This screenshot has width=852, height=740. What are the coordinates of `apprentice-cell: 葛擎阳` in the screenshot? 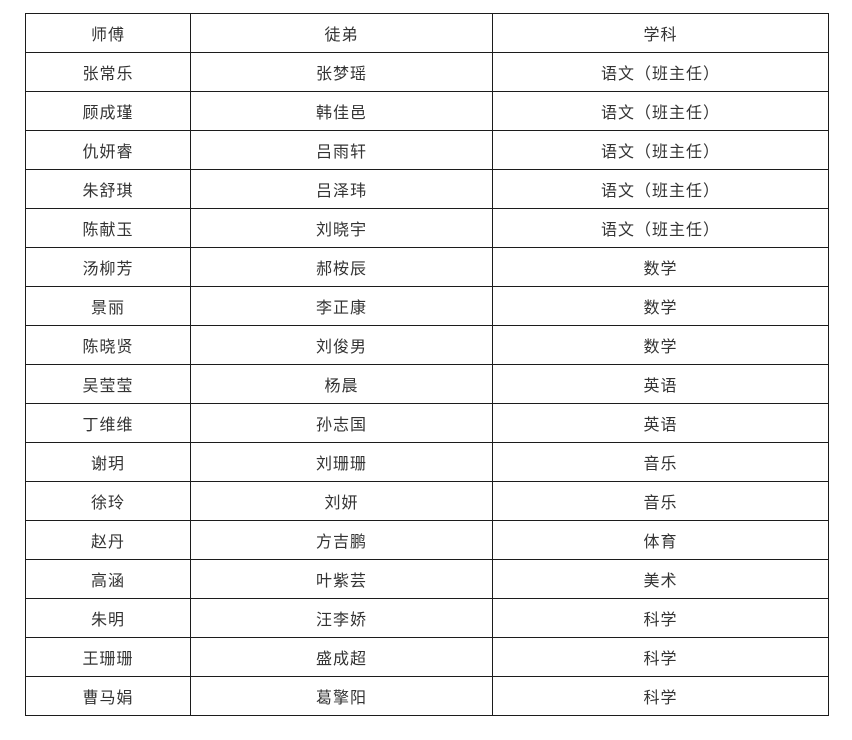 It's located at (341, 696).